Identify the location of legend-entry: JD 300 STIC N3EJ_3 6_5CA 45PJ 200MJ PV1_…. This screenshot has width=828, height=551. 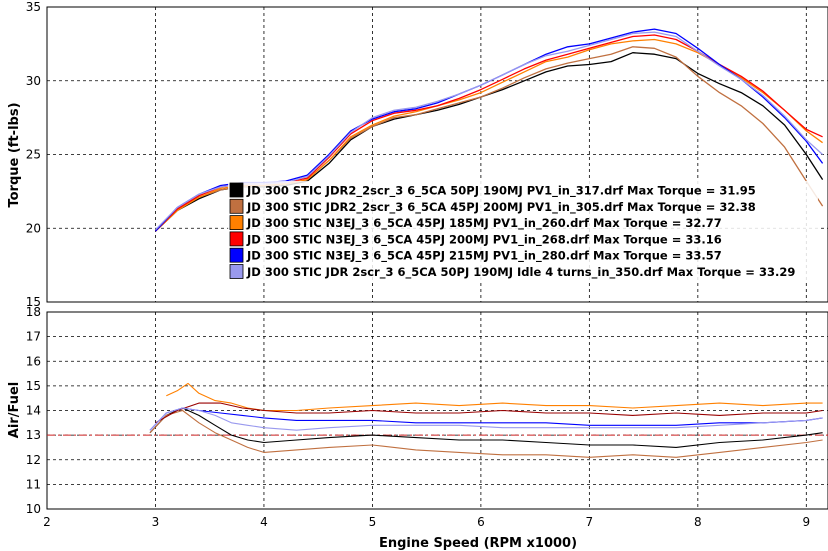
(484, 239).